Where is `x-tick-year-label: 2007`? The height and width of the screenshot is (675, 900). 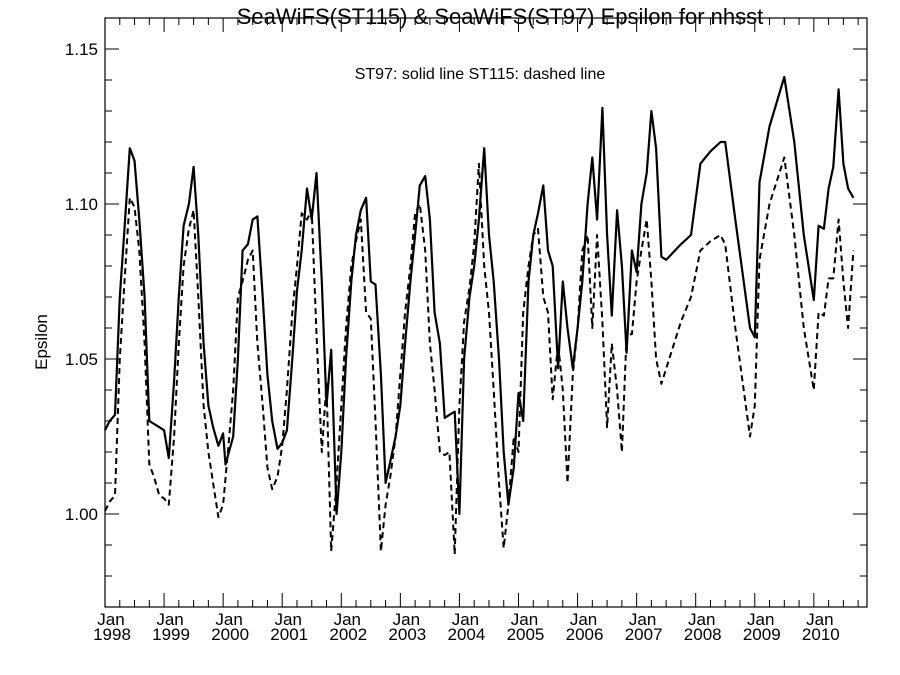
x-tick-year-label: 2007 is located at coordinates (644, 634).